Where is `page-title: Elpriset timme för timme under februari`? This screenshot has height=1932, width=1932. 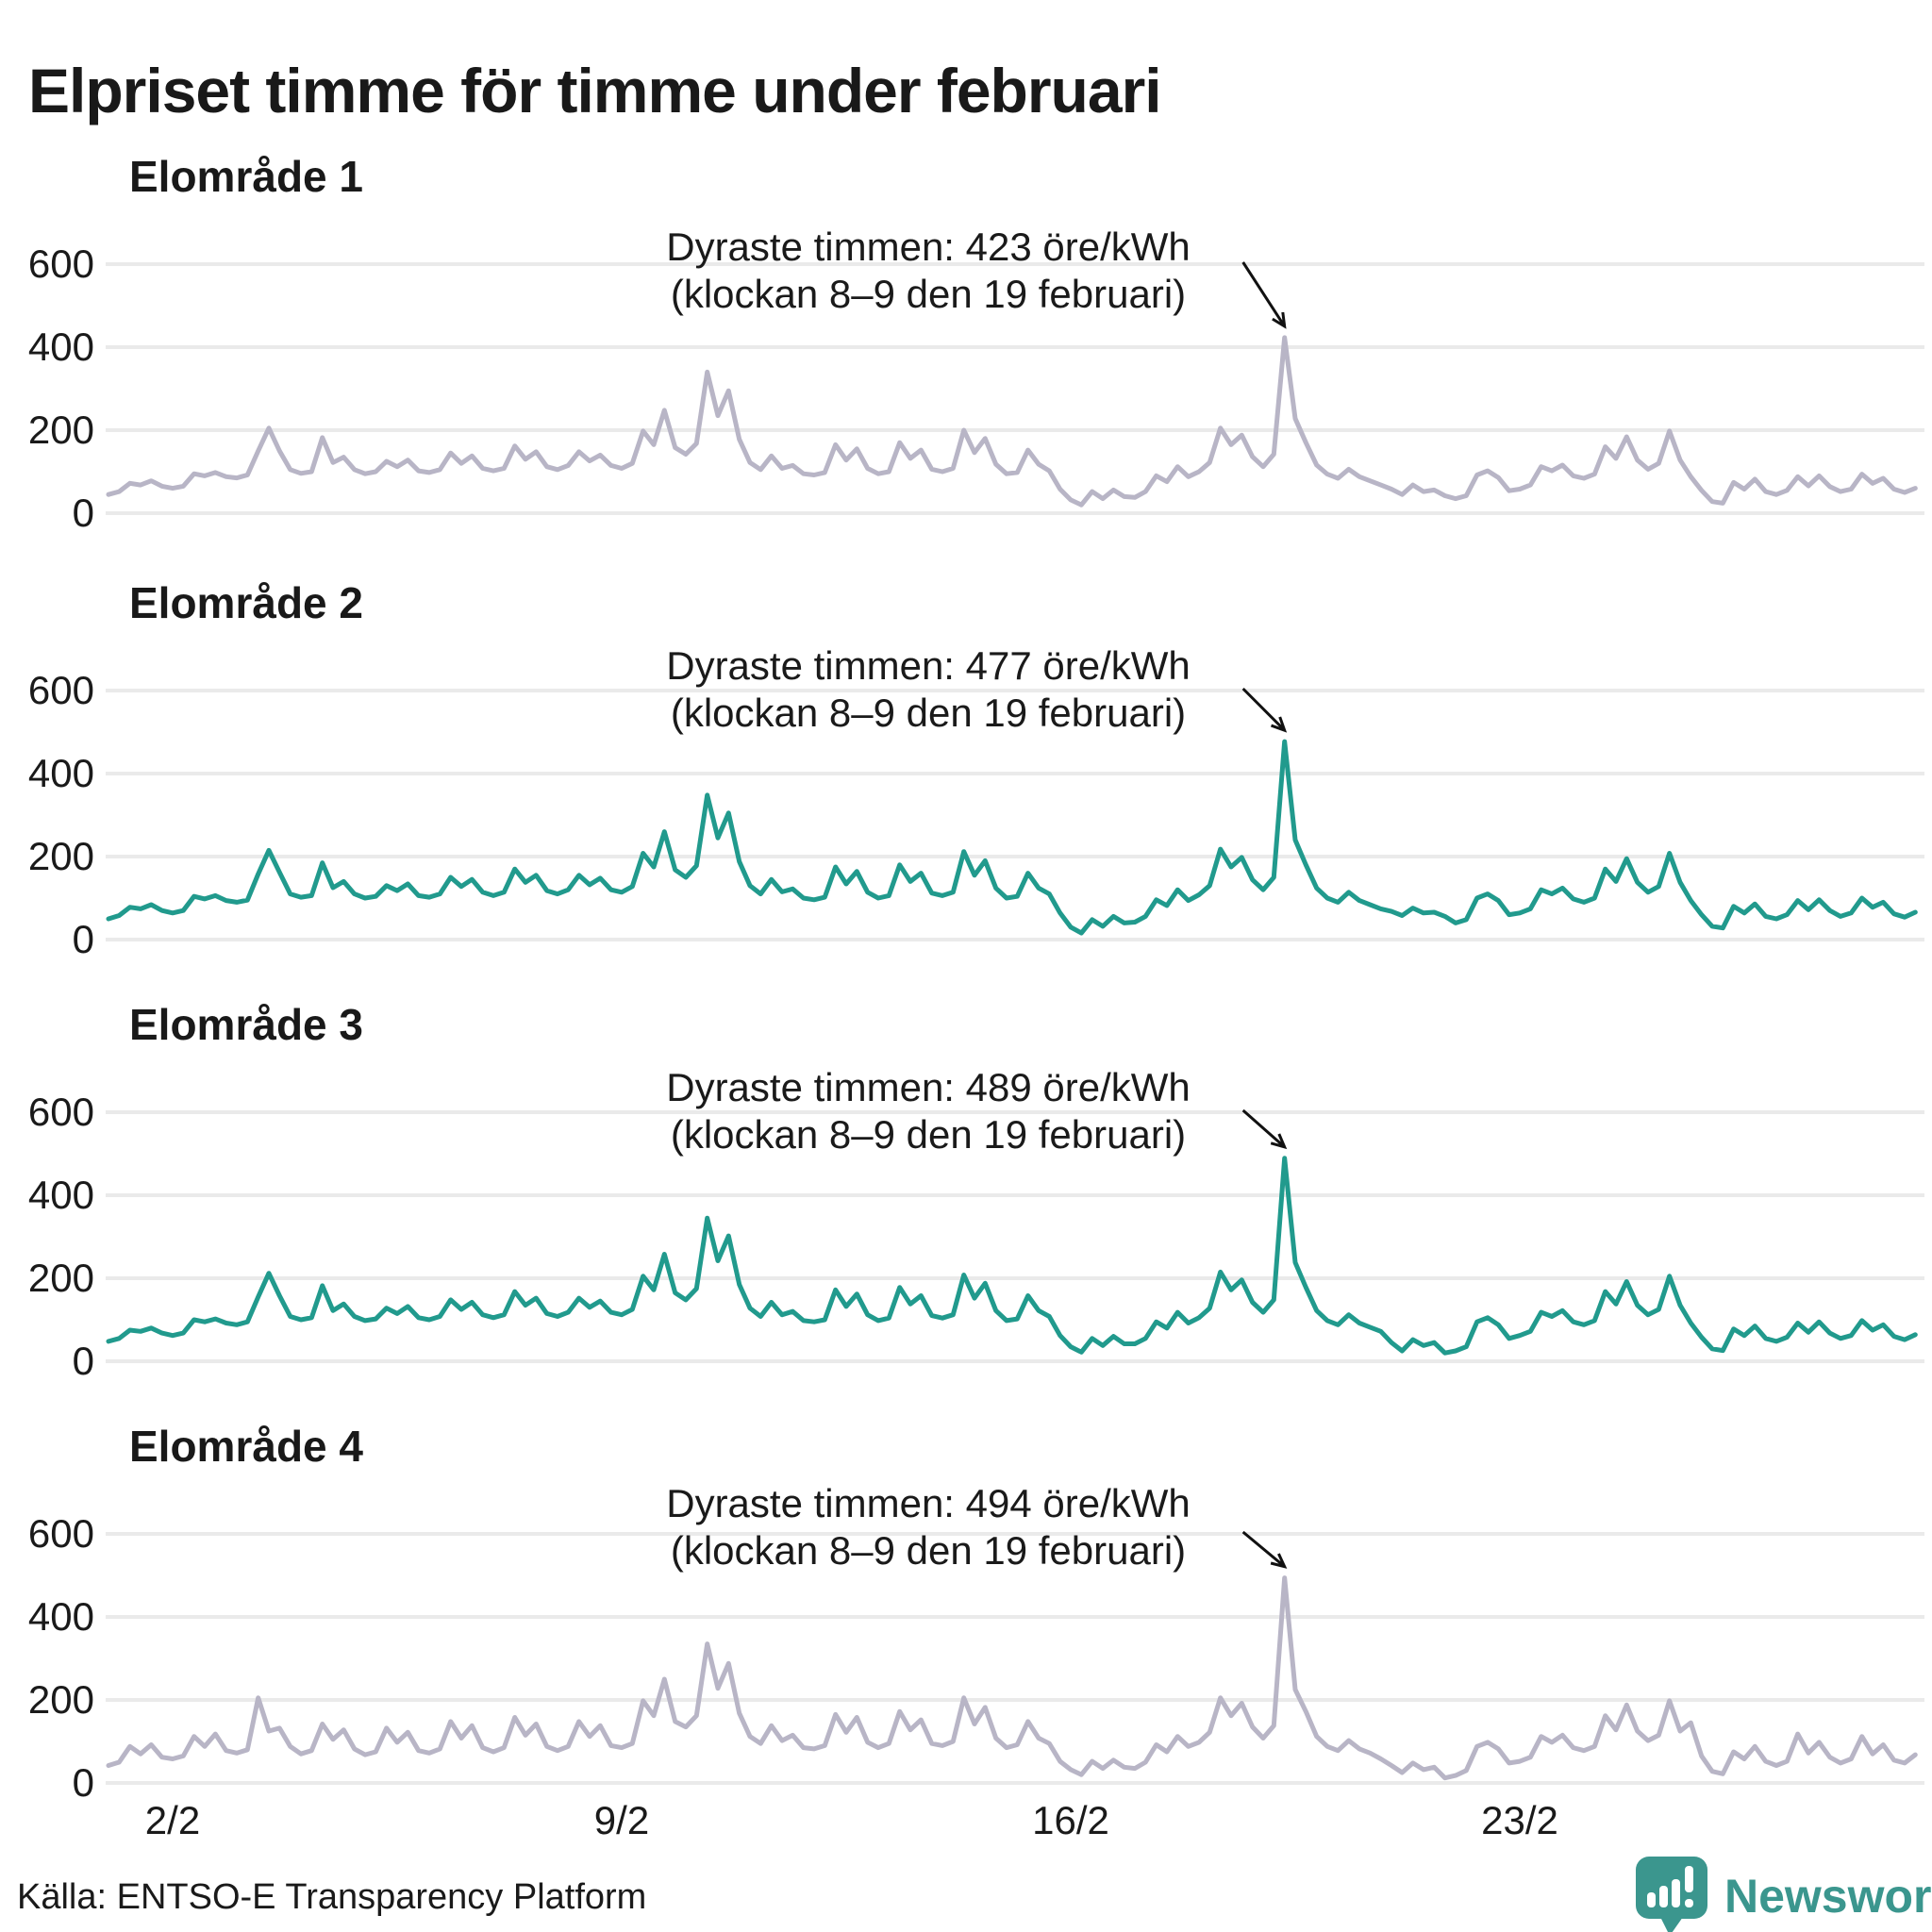
page-title: Elpriset timme för timme under februari is located at coordinates (595, 91).